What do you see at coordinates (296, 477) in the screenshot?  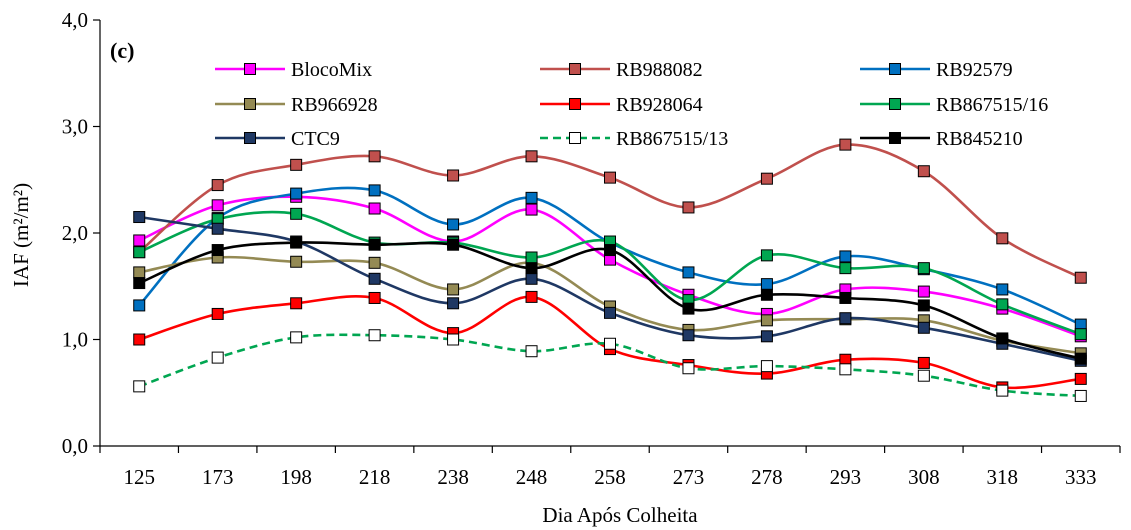 I see `x-tick-label: 198` at bounding box center [296, 477].